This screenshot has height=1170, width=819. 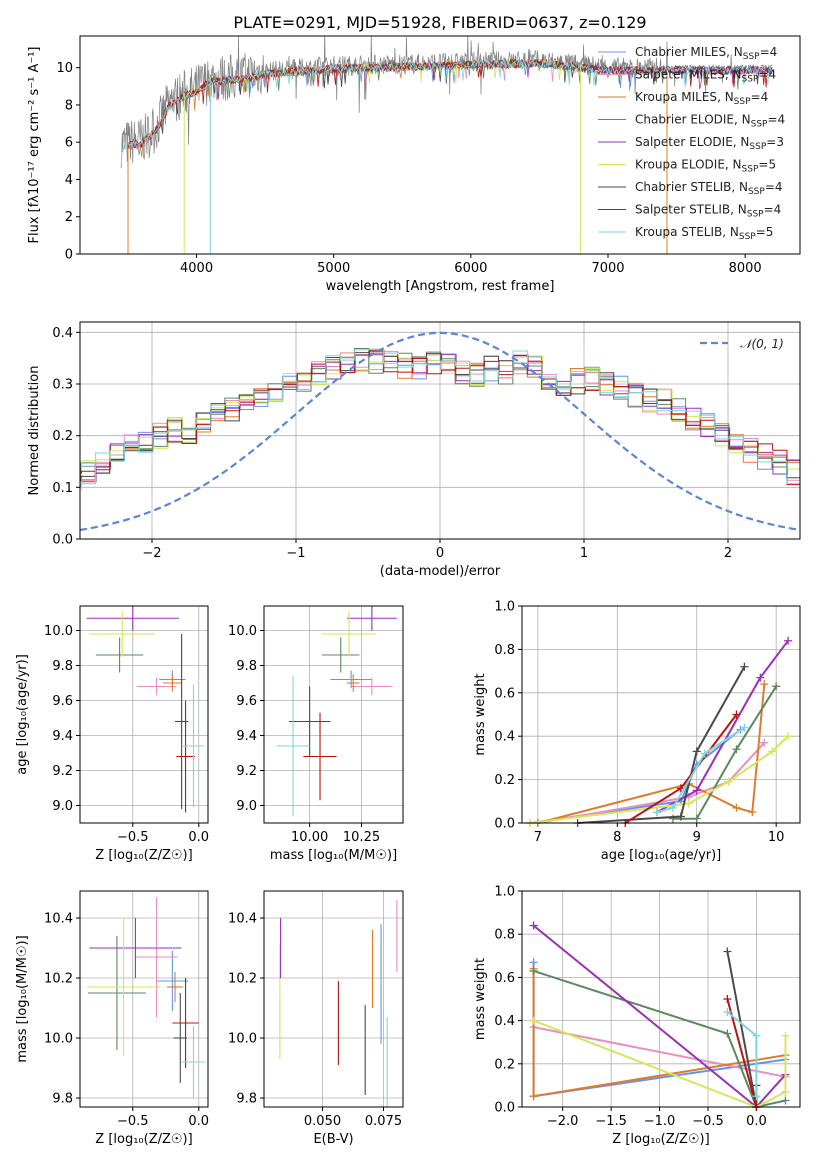 I want to click on y-tick-label: 0.4, so click(x=504, y=737).